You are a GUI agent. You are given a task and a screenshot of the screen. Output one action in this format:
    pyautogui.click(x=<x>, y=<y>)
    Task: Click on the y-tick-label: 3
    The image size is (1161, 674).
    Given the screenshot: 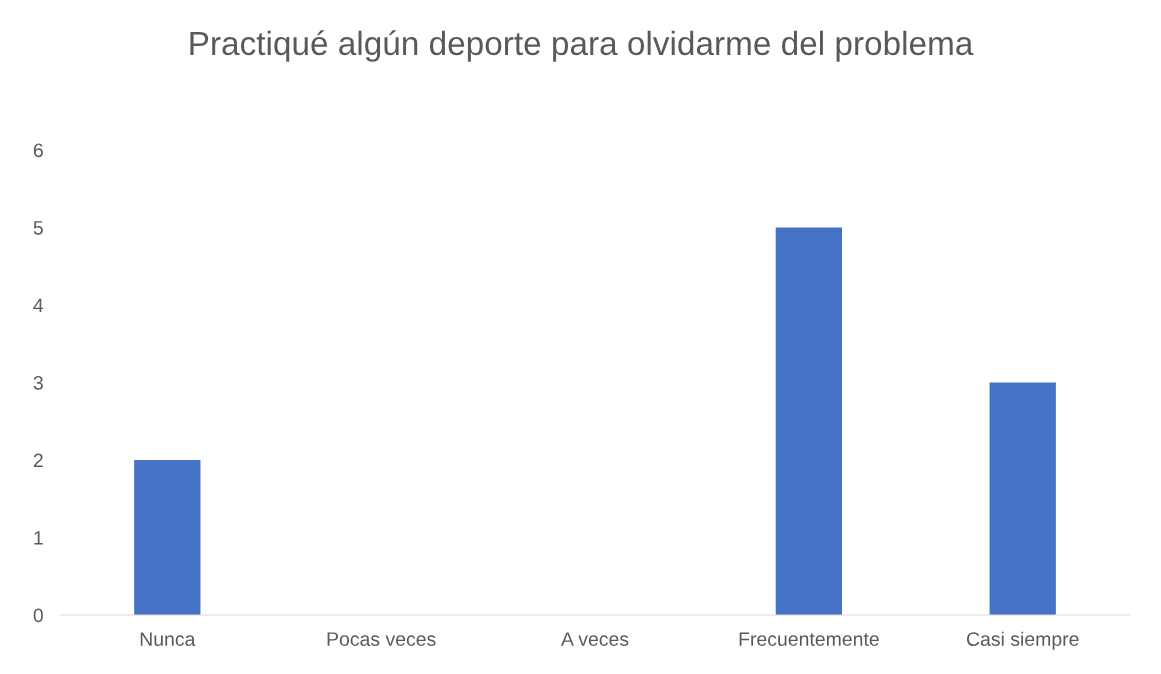 What is the action you would take?
    pyautogui.click(x=38, y=382)
    